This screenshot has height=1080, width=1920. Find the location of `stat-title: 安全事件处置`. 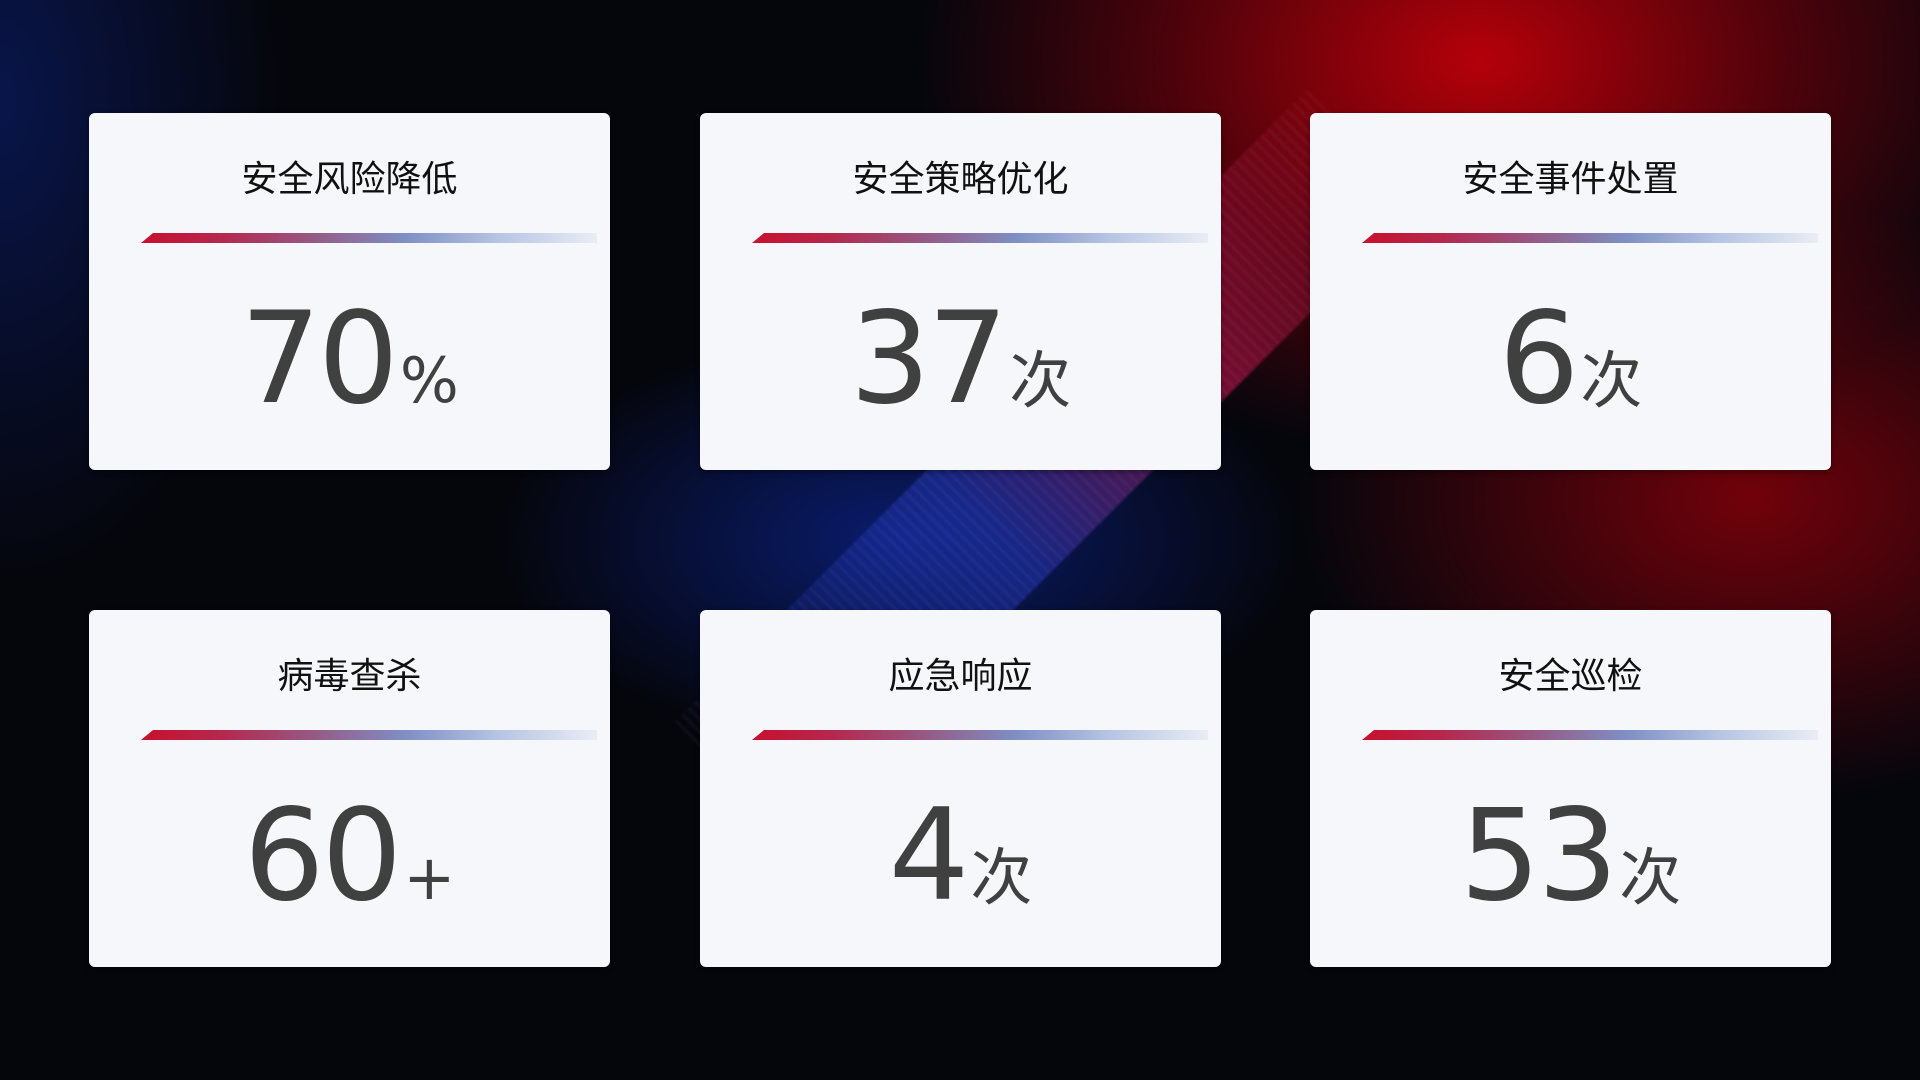

stat-title: 安全事件处置 is located at coordinates (1570, 179).